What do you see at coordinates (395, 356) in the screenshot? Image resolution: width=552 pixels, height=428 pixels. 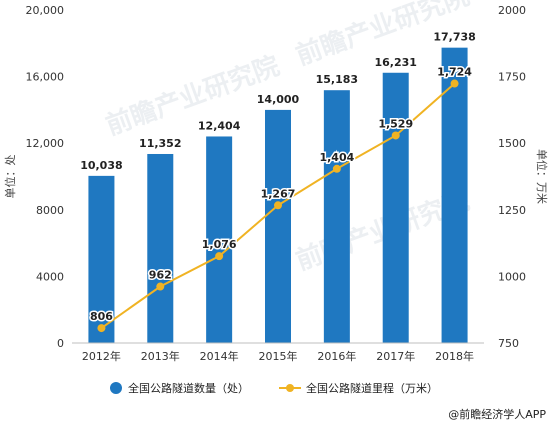 I see `x-tick-label: 2017年` at bounding box center [395, 356].